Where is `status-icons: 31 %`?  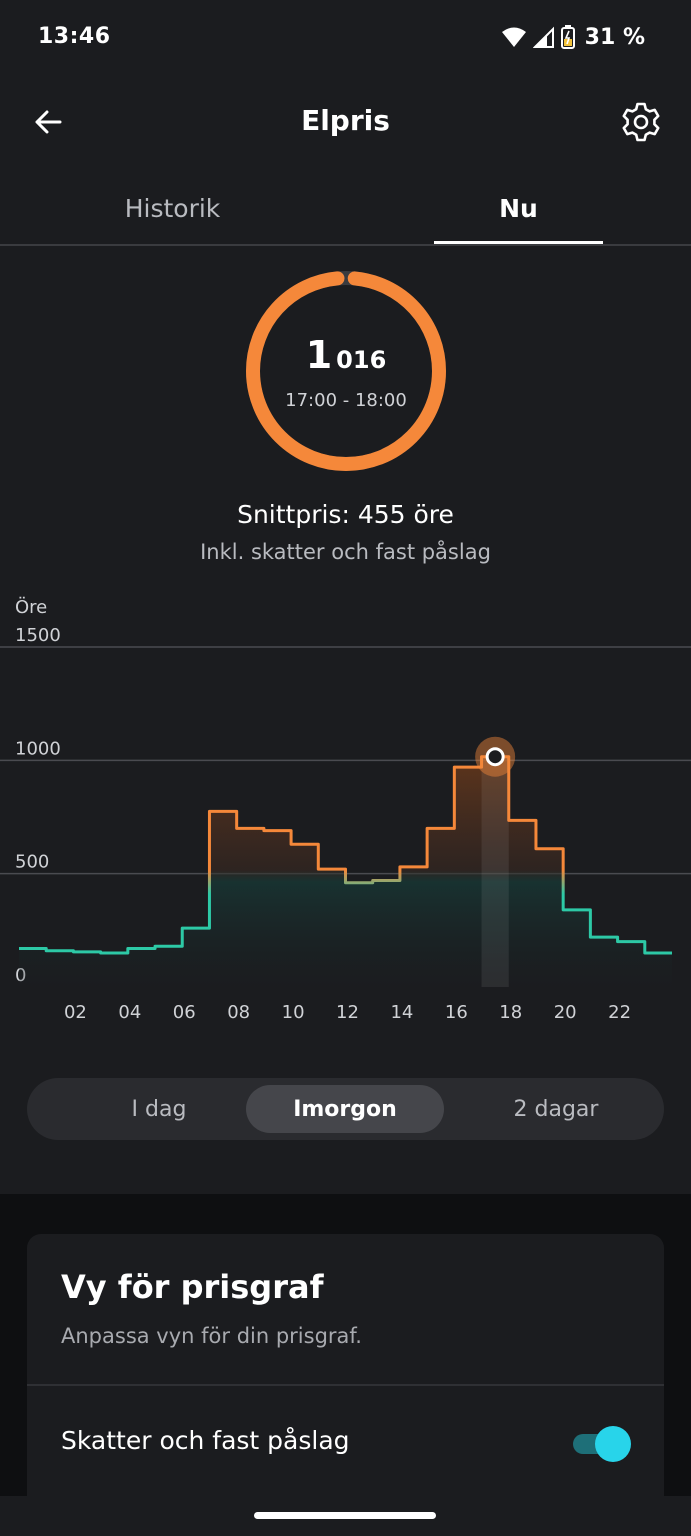 status-icons: 31 % is located at coordinates (573, 37).